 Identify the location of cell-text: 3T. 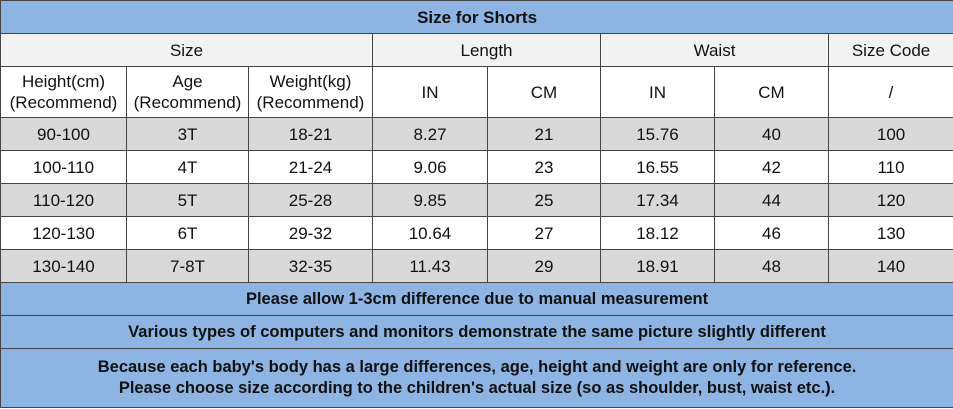
(187, 134).